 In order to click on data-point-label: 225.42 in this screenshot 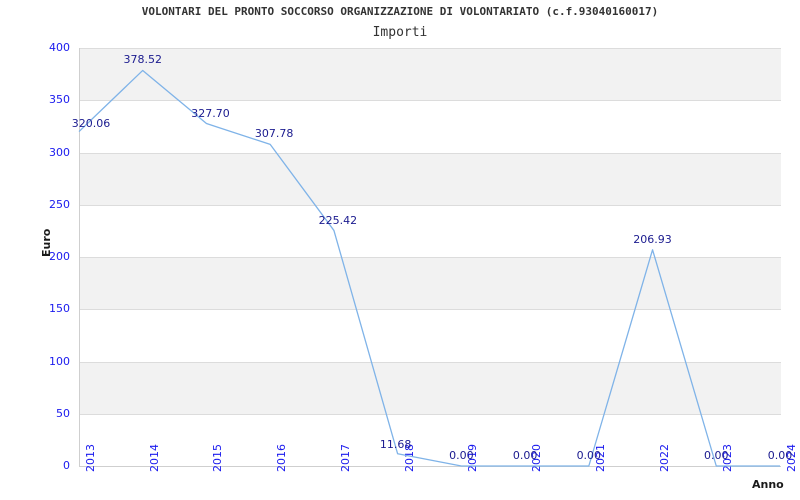, I will do `click(338, 221)`.